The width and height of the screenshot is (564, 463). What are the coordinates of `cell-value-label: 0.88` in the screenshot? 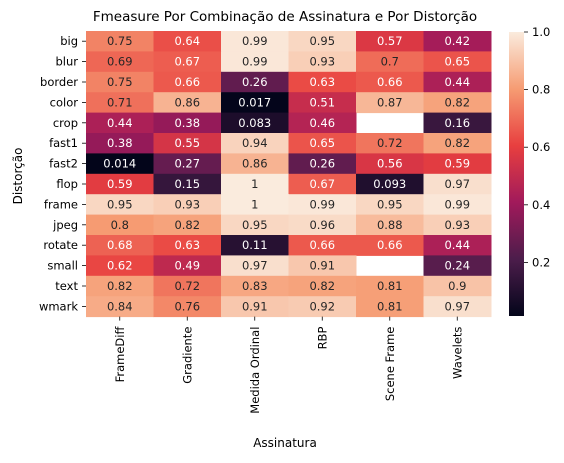 It's located at (390, 225).